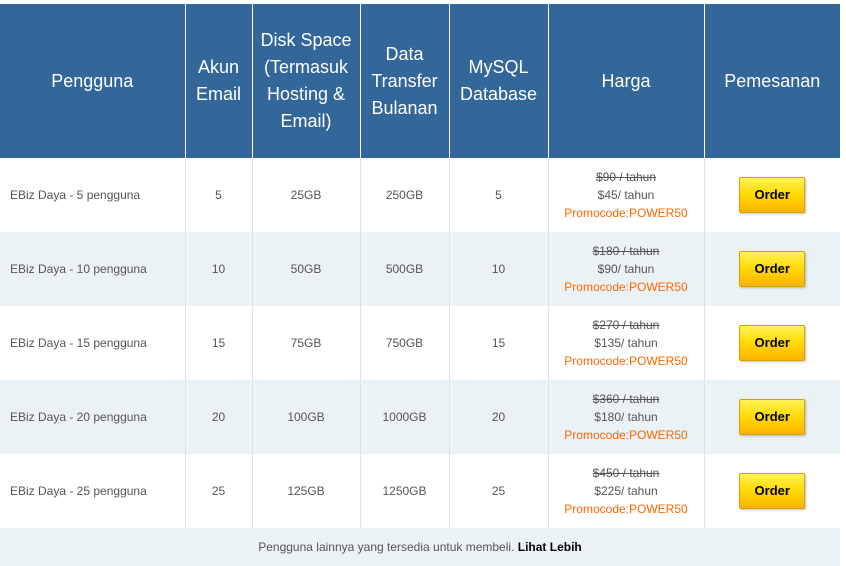 The height and width of the screenshot is (566, 846). Describe the element at coordinates (549, 547) in the screenshot. I see `see-more-link: Lihat Lebih` at that location.